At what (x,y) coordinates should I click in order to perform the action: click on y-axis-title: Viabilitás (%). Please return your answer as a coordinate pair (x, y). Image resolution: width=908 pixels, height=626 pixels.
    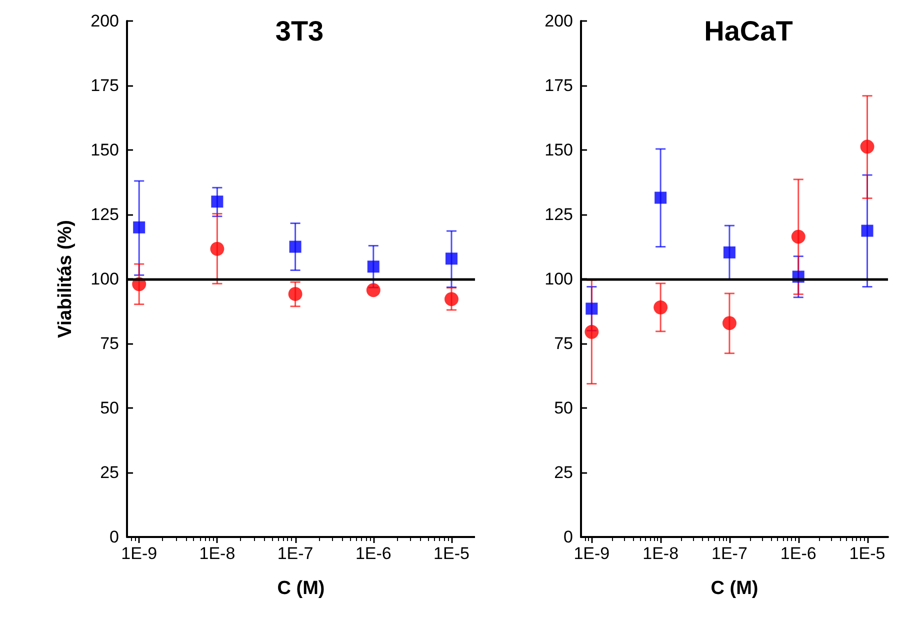
    Looking at the image, I should click on (65, 279).